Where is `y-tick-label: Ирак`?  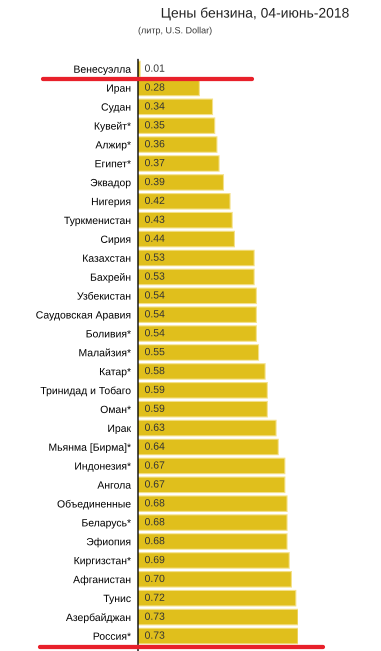 y-tick-label: Ирак is located at coordinates (120, 429).